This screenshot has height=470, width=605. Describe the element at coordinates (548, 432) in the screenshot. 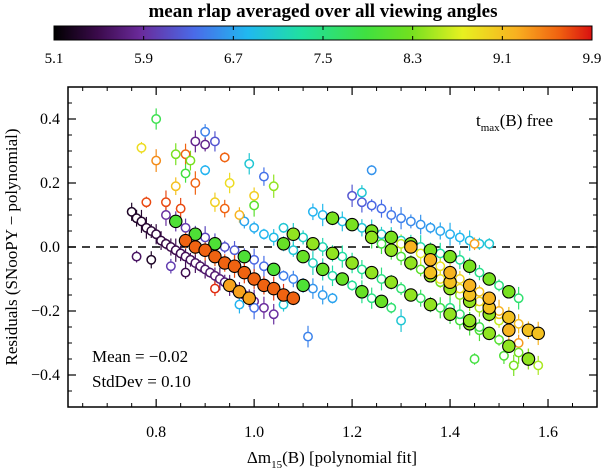

I see `x-tick-label: 1.6` at that location.